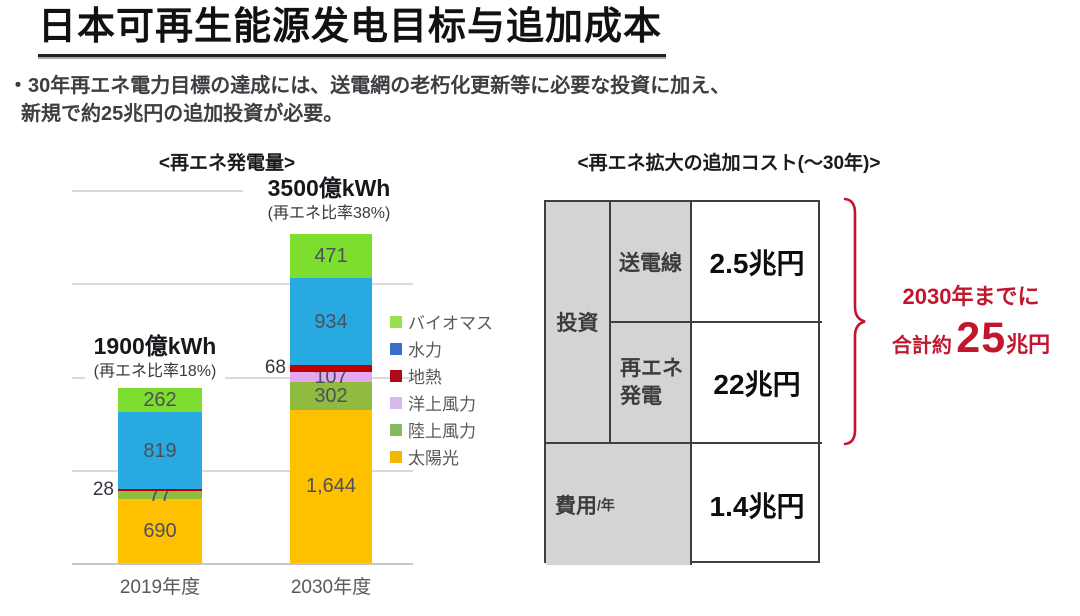 This screenshot has width=1080, height=616. I want to click on cost-table-renewable-row-value: 22兆円, so click(757, 383).